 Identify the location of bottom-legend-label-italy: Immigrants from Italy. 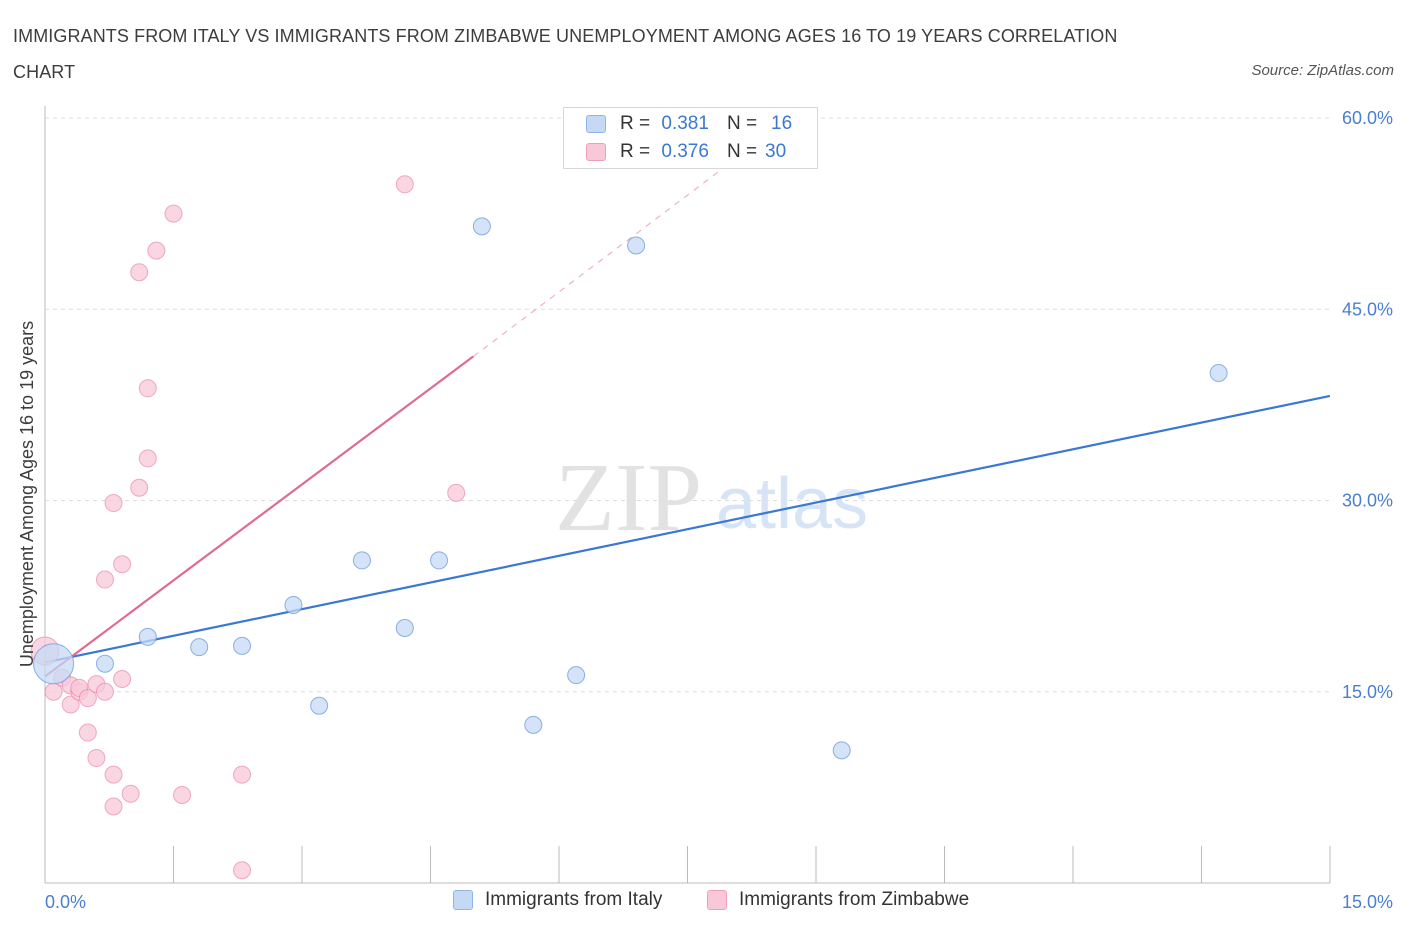
(574, 899).